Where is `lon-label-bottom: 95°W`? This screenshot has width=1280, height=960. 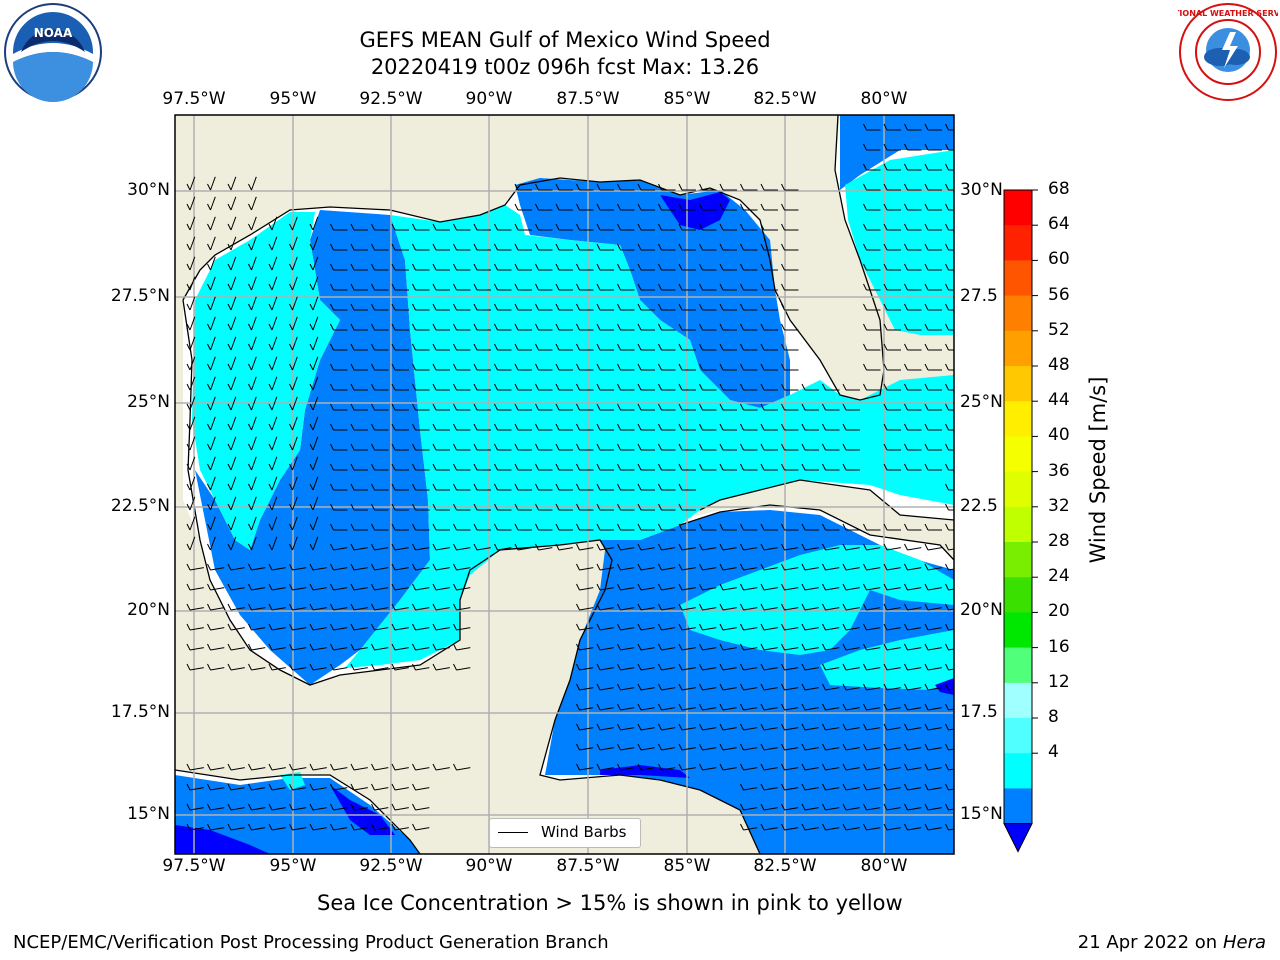 lon-label-bottom: 95°W is located at coordinates (293, 866).